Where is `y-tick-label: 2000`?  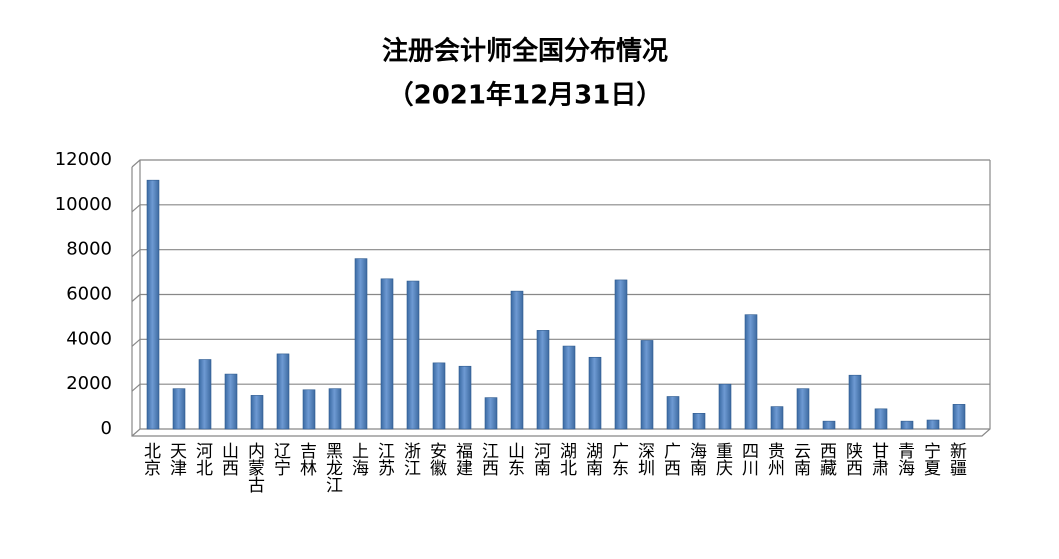
y-tick-label: 2000 is located at coordinates (89, 383).